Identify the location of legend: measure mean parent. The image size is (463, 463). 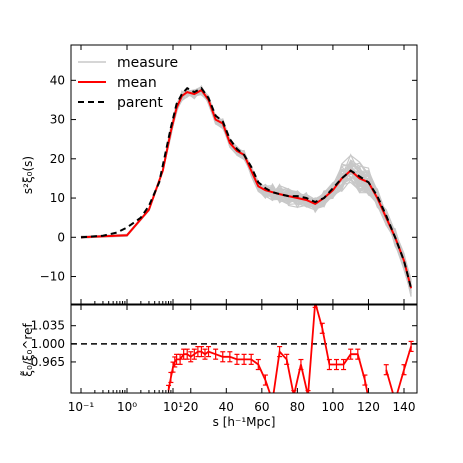
(128, 83).